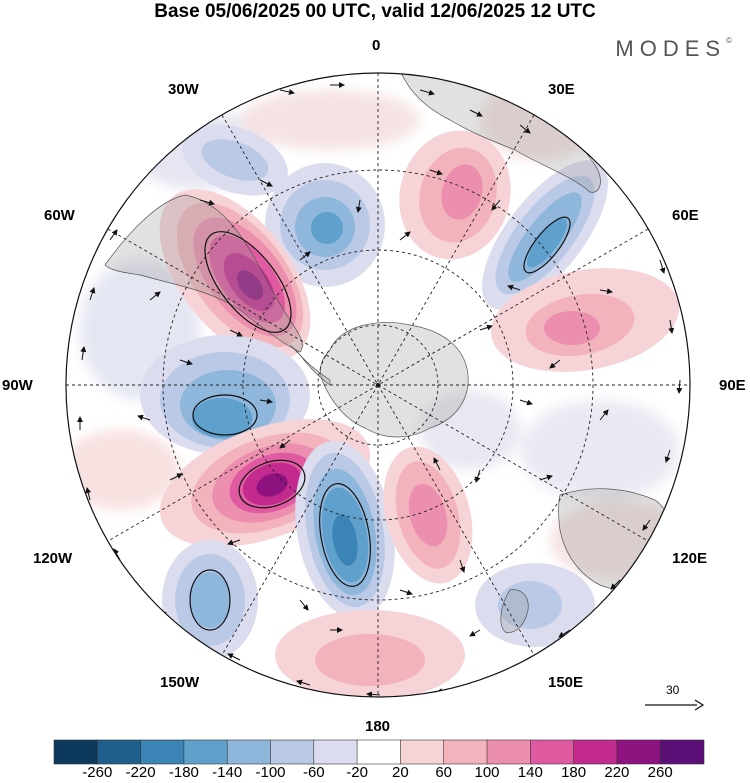  I want to click on south-america, so click(203, 273).